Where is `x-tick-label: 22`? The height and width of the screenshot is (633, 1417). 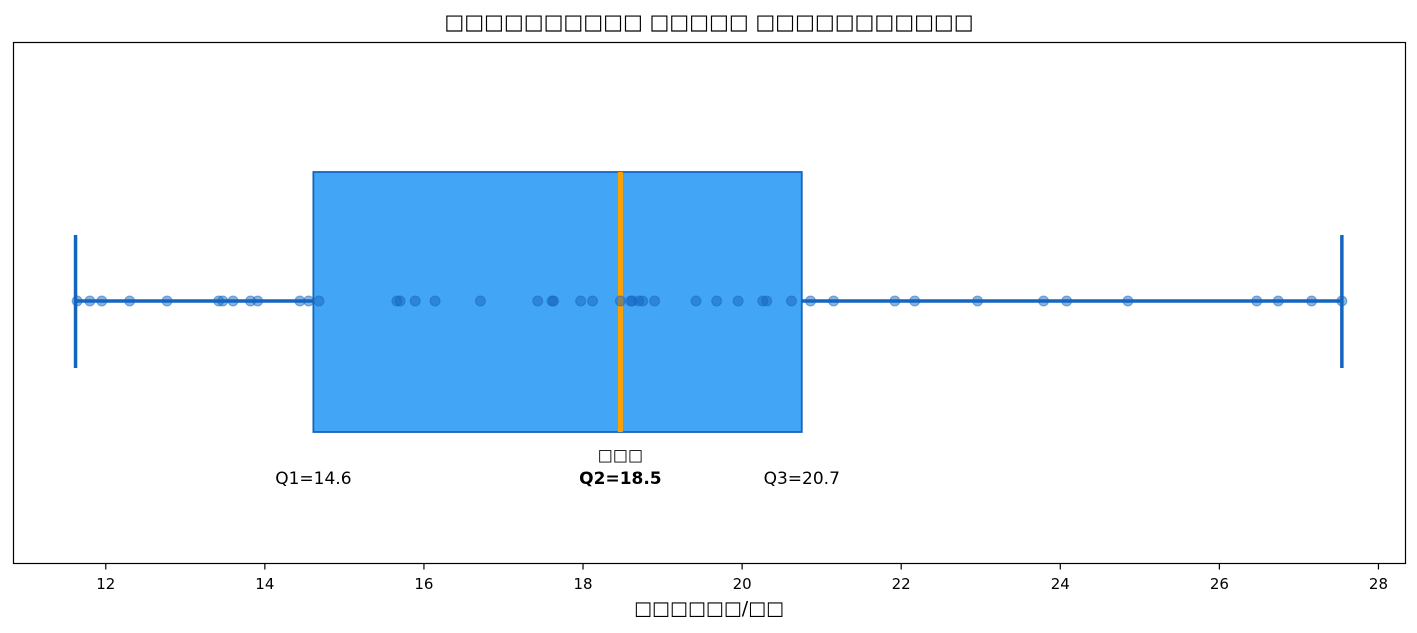
x-tick-label: 22 is located at coordinates (901, 584).